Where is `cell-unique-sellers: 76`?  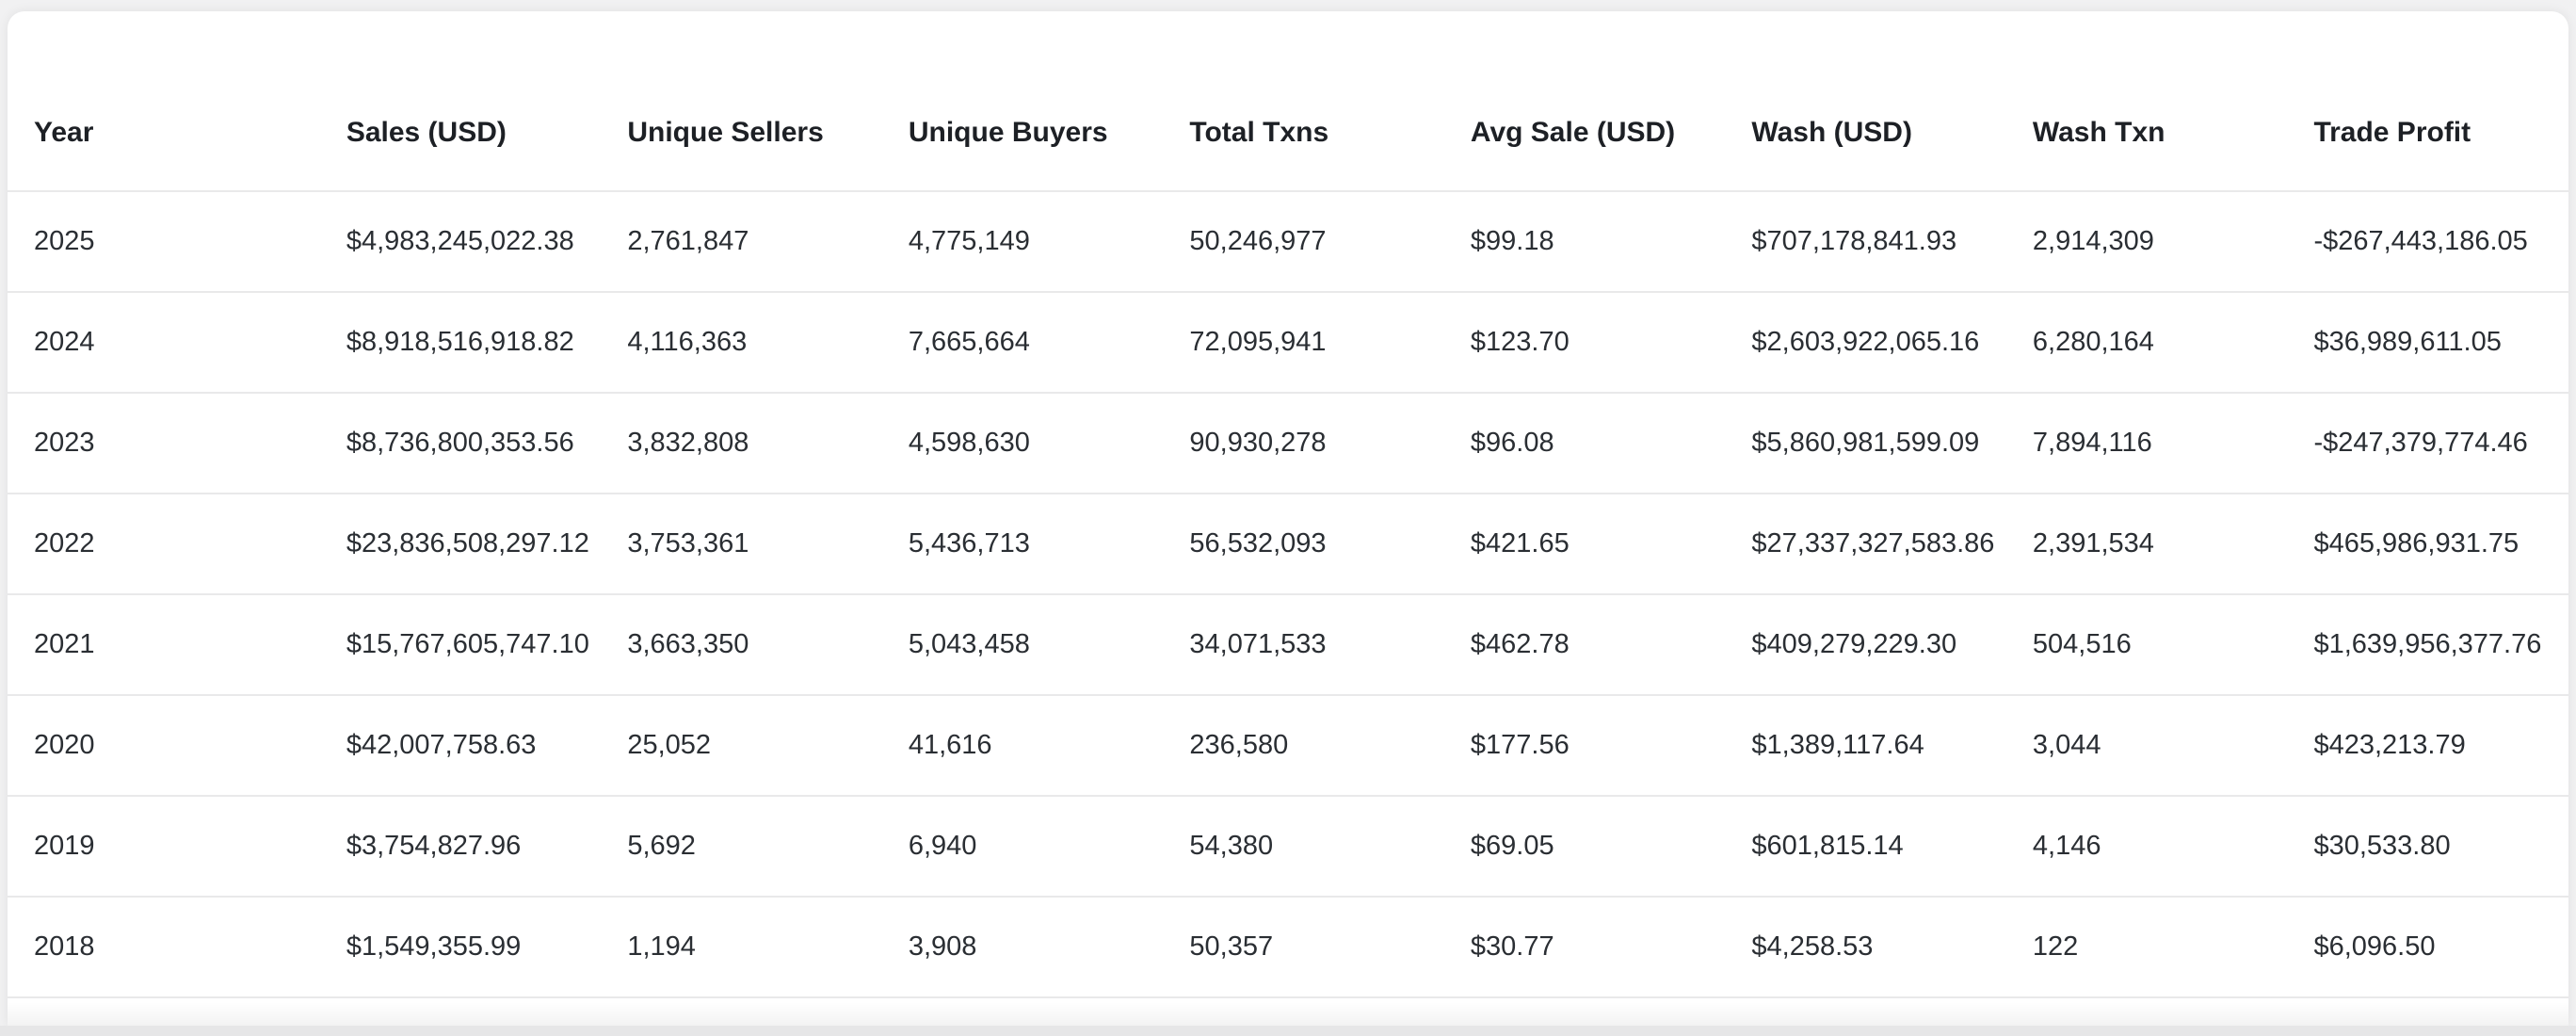
cell-unique-sellers: 76 is located at coordinates (741, 1012).